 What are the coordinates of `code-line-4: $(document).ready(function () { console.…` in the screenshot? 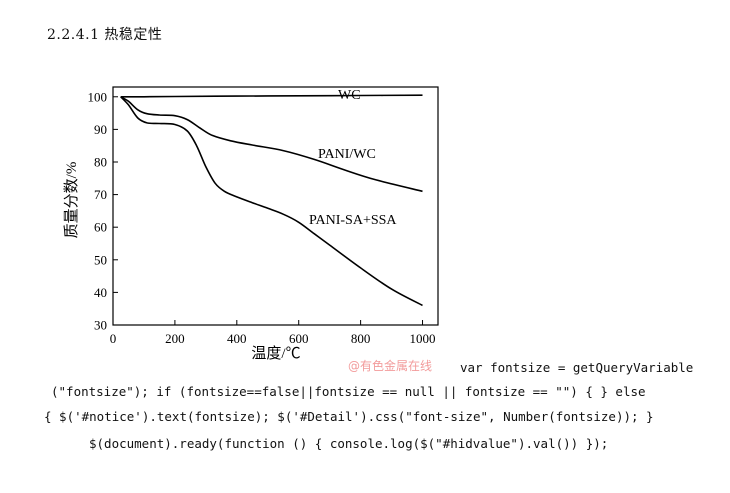 It's located at (349, 443).